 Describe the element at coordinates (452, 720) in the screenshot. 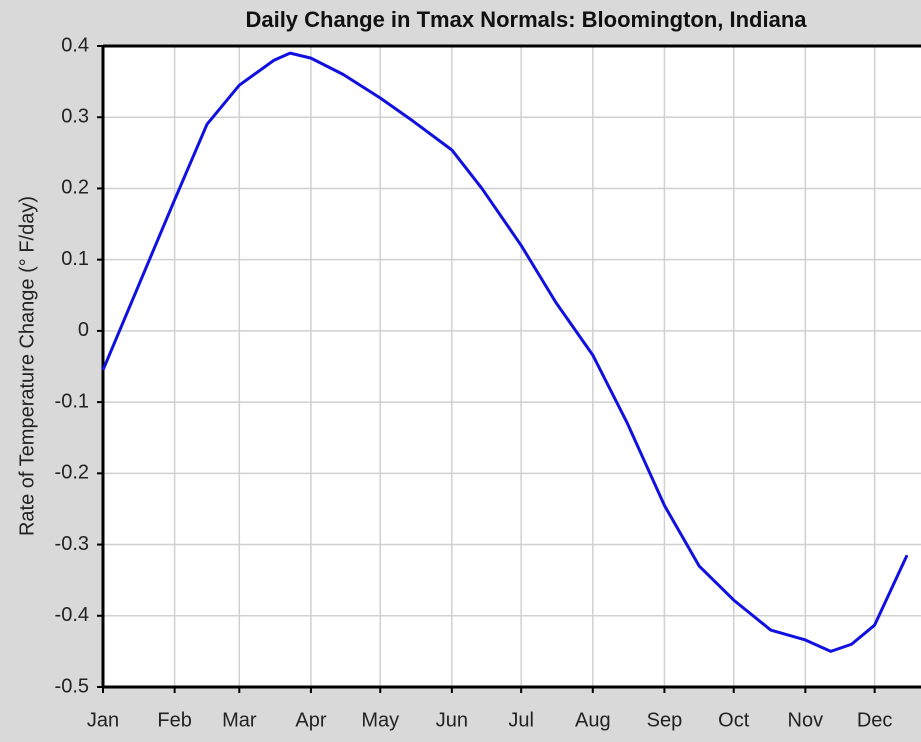

I see `x-tick-label: Jun` at that location.